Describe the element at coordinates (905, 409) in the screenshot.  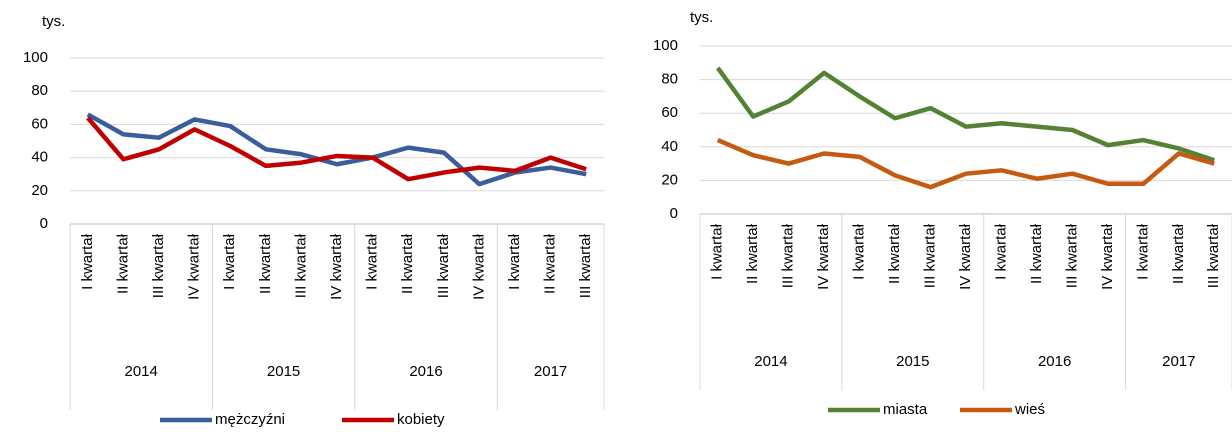
I see `legend-label: miasta` at that location.